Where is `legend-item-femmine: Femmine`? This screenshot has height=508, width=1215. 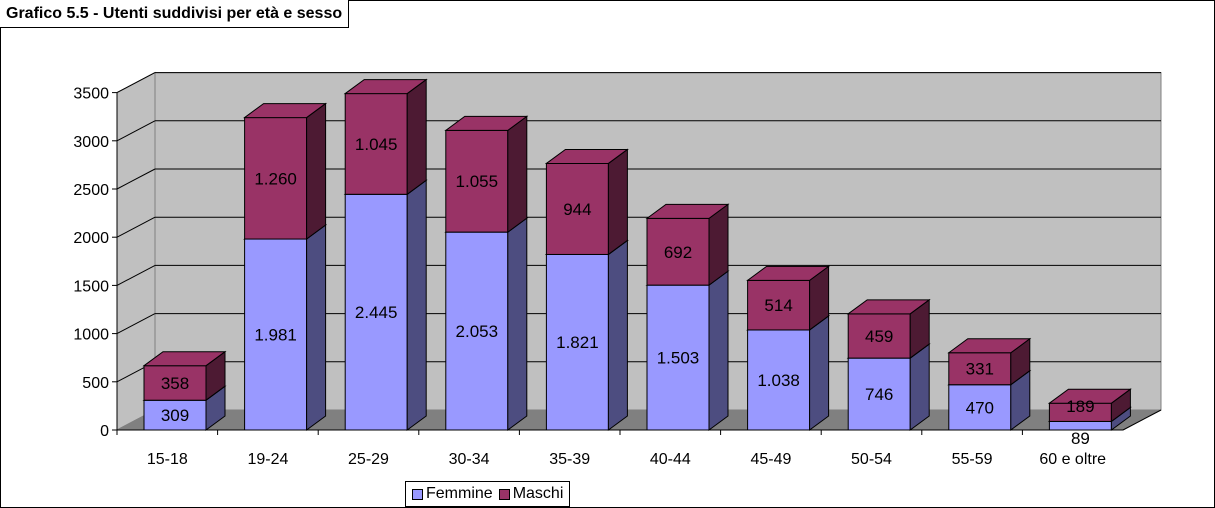
legend-item-femmine: Femmine is located at coordinates (452, 494).